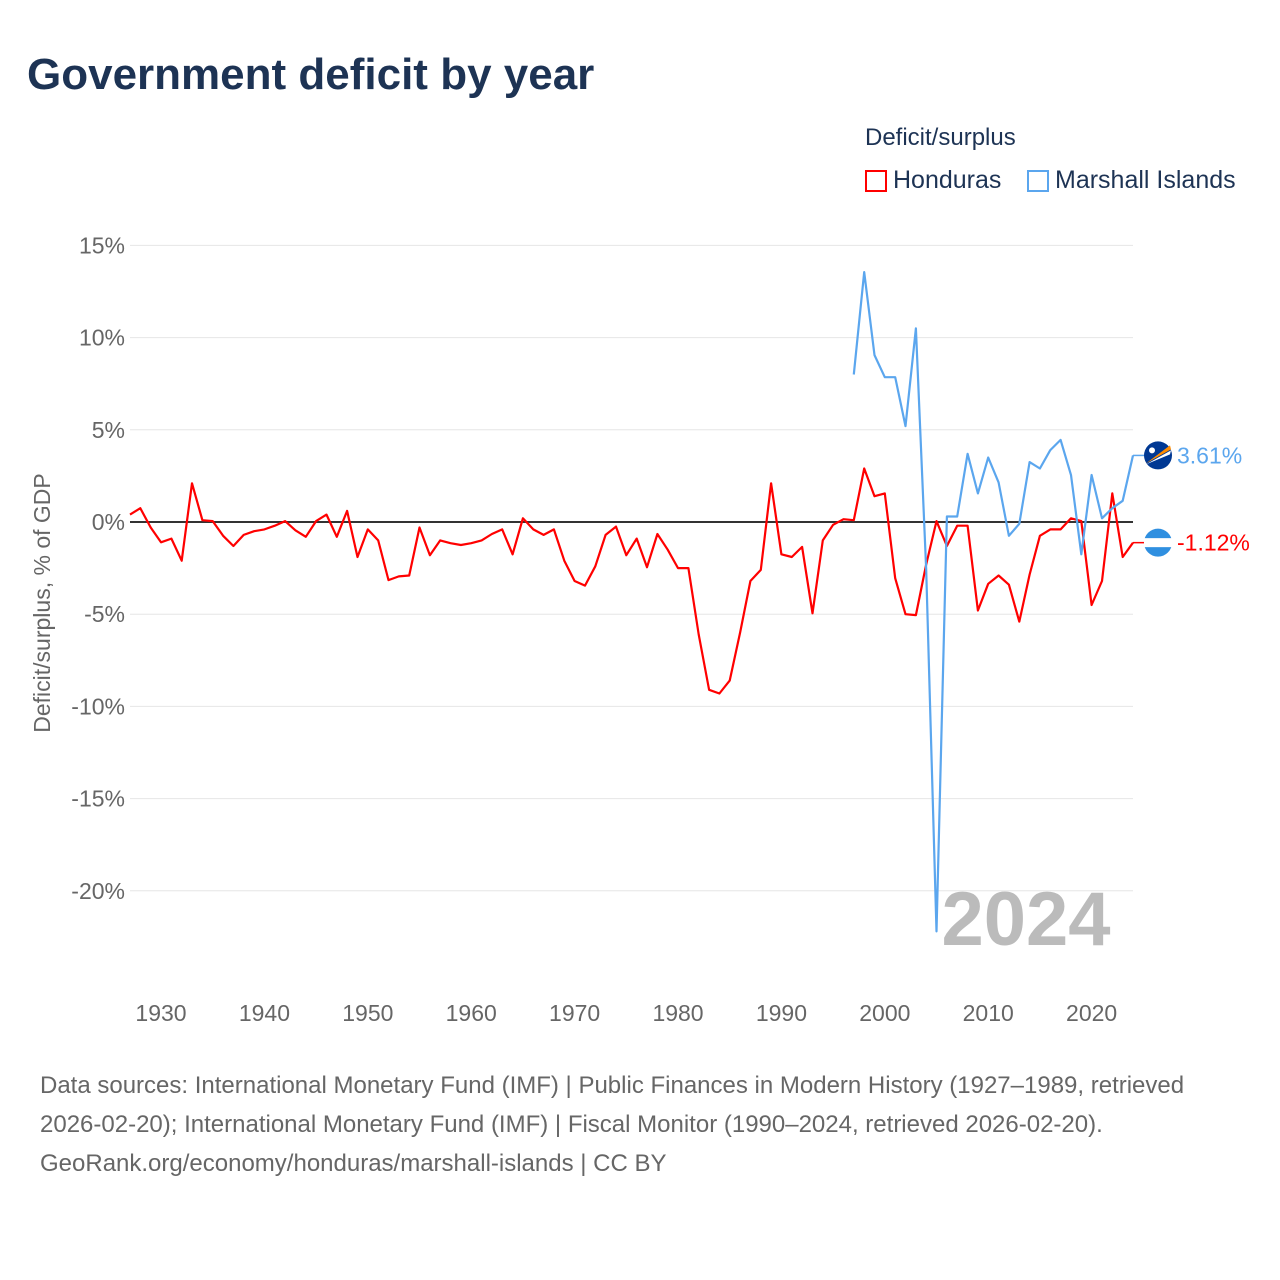  Describe the element at coordinates (264, 1013) in the screenshot. I see `x-tick-label: 1940` at that location.